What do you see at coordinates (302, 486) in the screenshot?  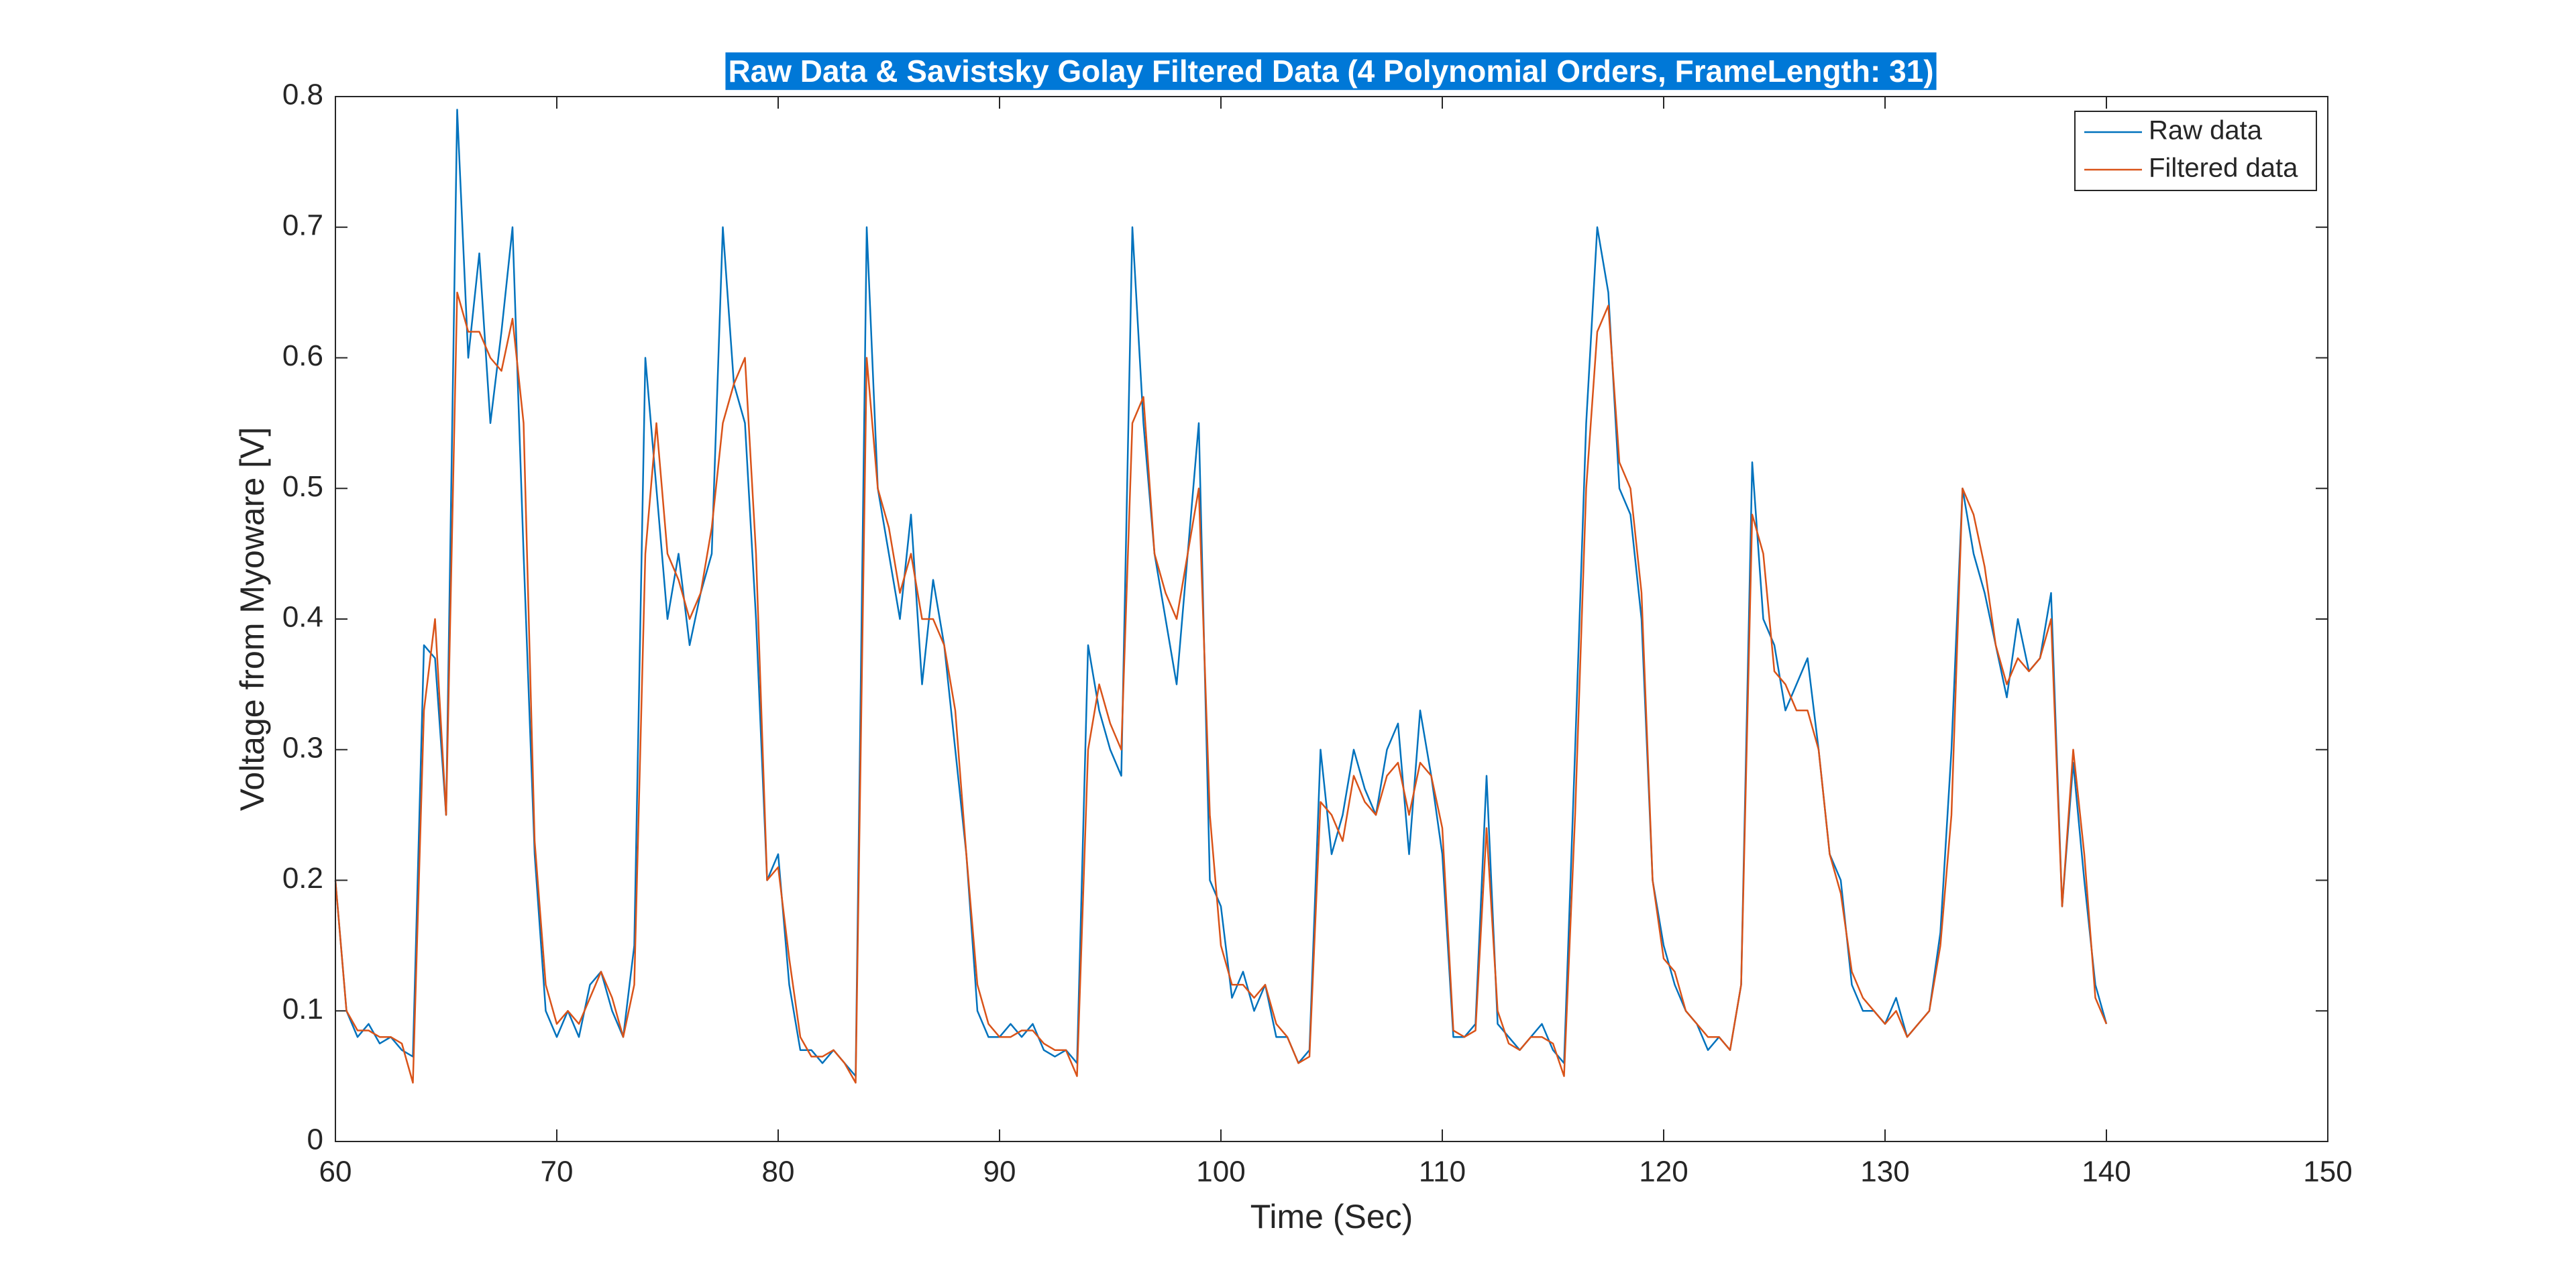 I see `y-tick-label: 0.5` at bounding box center [302, 486].